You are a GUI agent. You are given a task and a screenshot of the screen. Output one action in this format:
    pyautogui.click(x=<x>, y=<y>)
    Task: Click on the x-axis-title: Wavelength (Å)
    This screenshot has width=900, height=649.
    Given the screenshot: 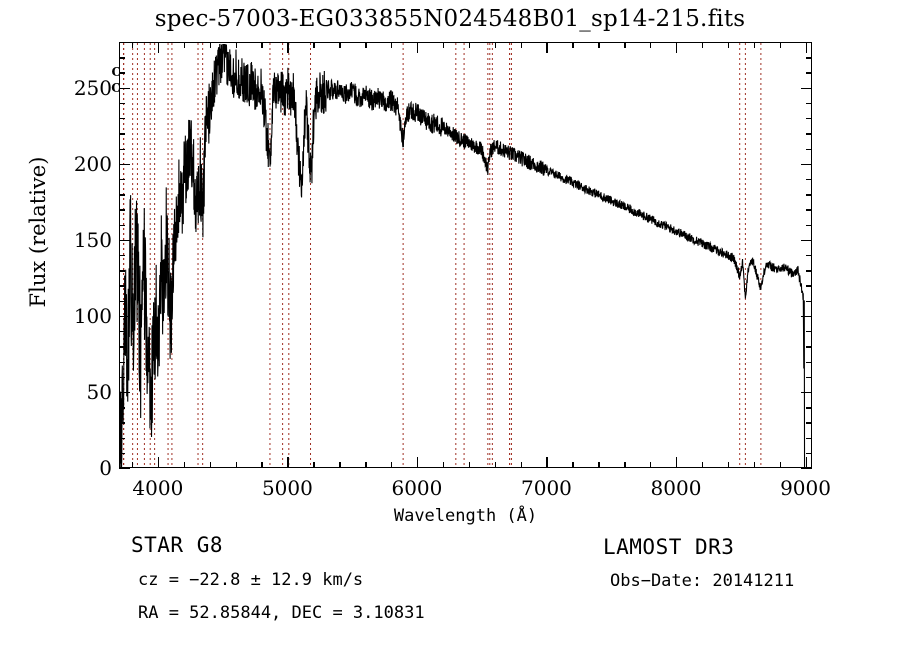 What is the action you would take?
    pyautogui.click(x=465, y=516)
    